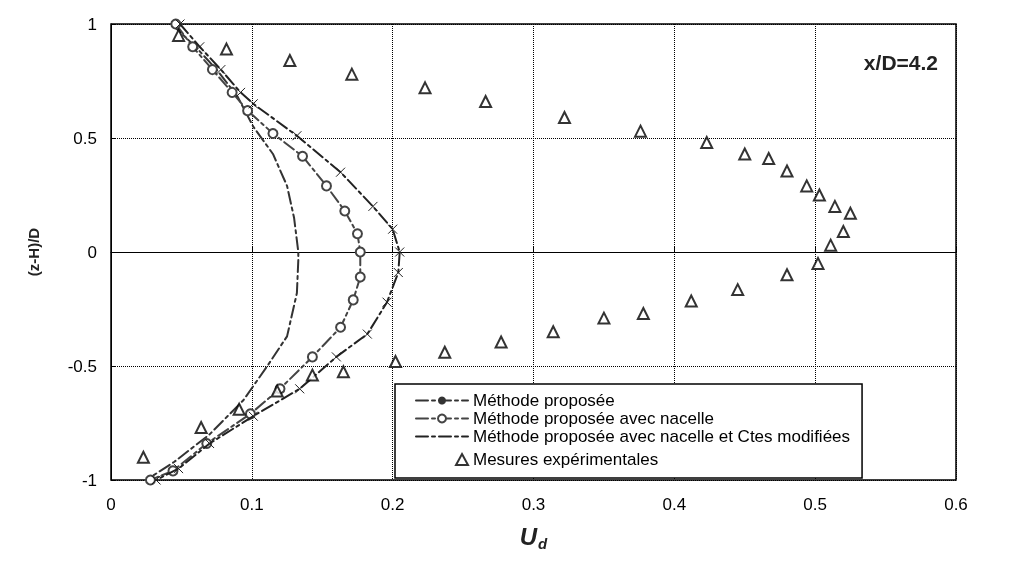 The width and height of the screenshot is (1018, 562). Describe the element at coordinates (92, 252) in the screenshot. I see `y-tick-label: 0` at that location.